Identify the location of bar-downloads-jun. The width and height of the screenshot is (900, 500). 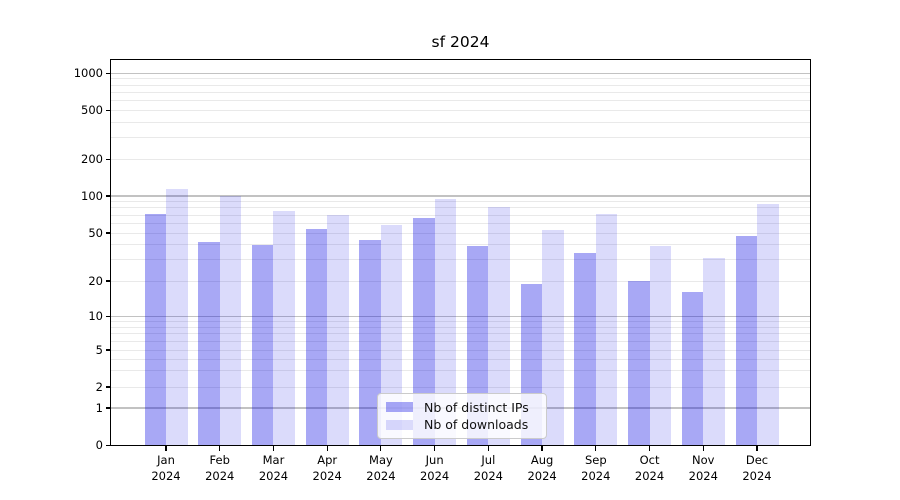
(445, 322).